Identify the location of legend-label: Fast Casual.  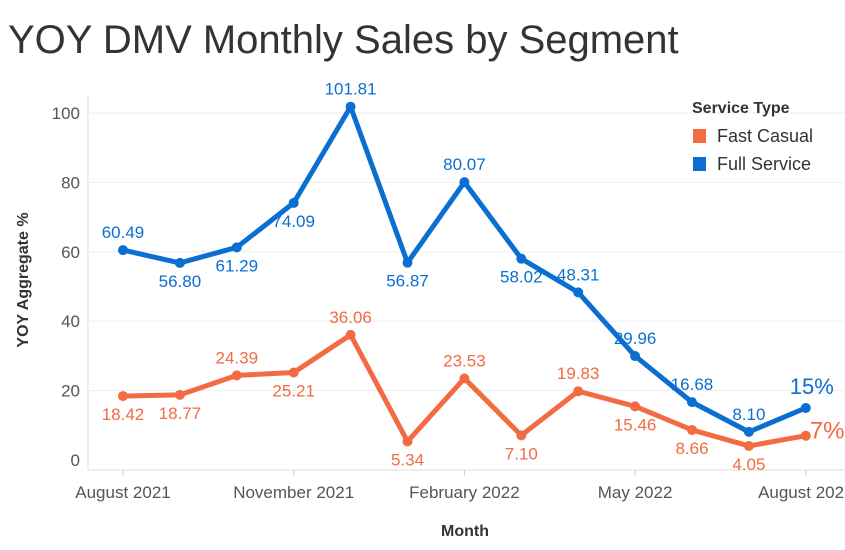
(765, 136).